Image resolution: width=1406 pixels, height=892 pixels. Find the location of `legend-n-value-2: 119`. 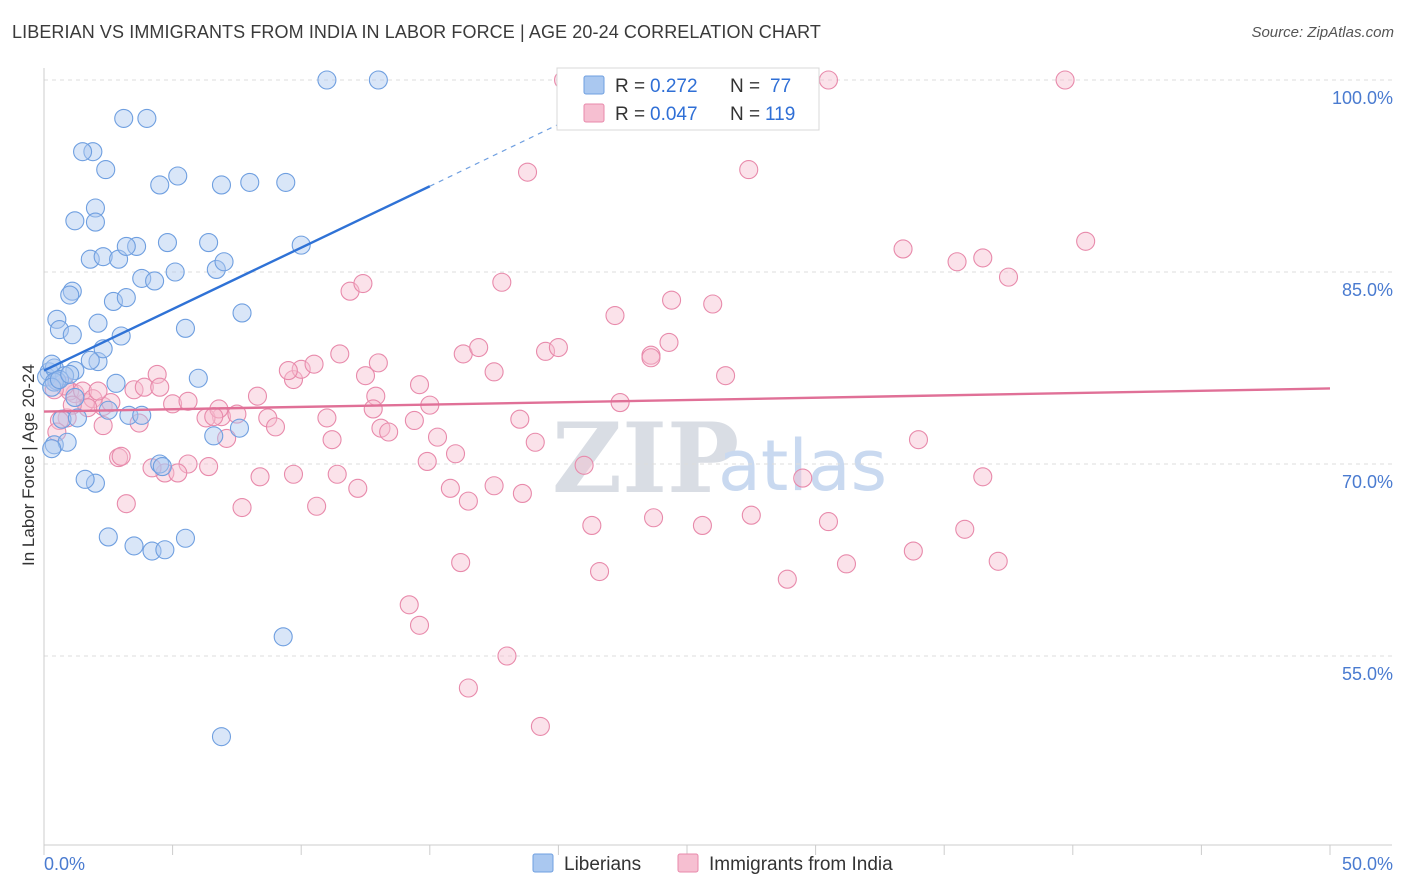

legend-n-value-2: 119 is located at coordinates (780, 114).